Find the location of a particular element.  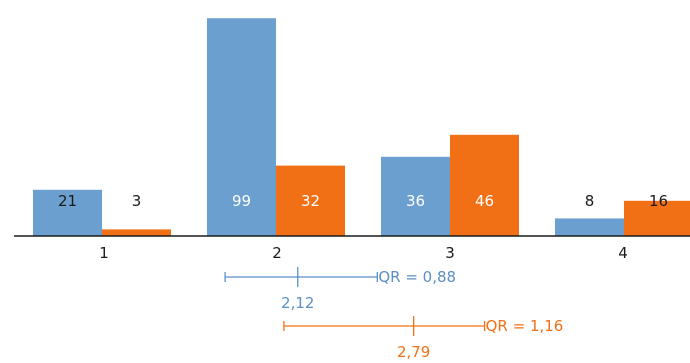

data-label-series1-cat2: 99 is located at coordinates (241, 201).